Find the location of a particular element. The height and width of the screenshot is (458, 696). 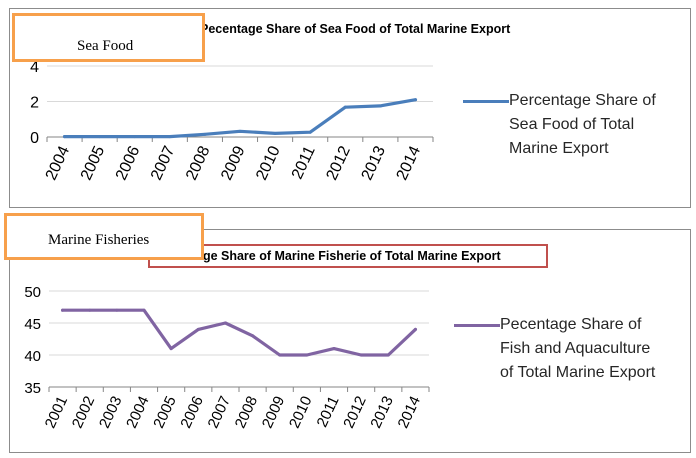

marine-fisheries-tag: Marine Fisheries is located at coordinates (104, 236).